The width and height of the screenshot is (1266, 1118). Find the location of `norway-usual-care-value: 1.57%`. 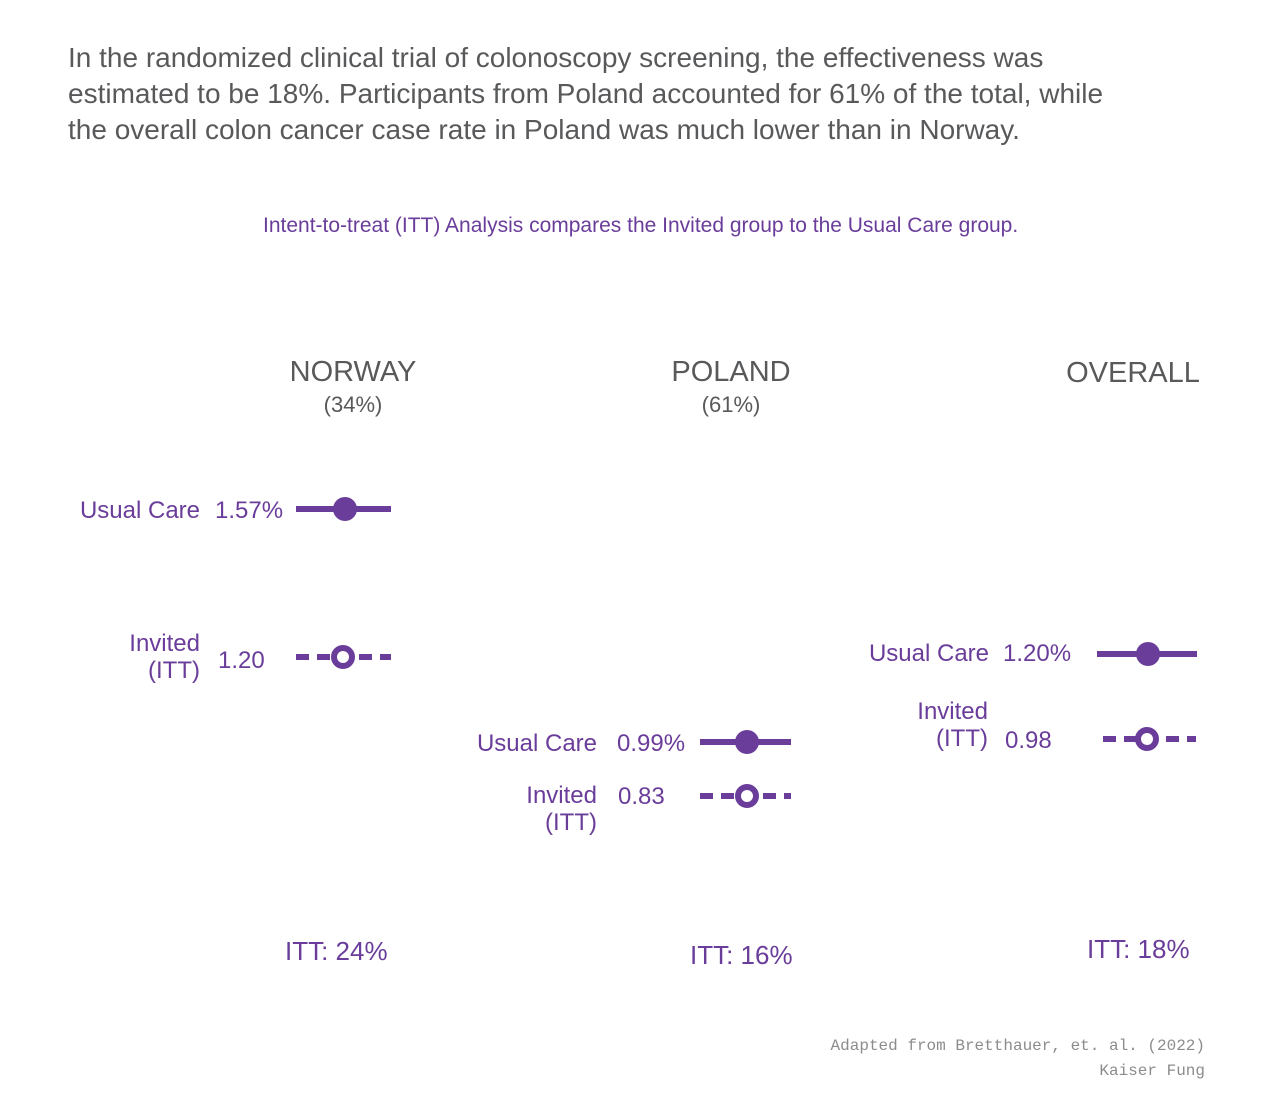

norway-usual-care-value: 1.57% is located at coordinates (249, 510).